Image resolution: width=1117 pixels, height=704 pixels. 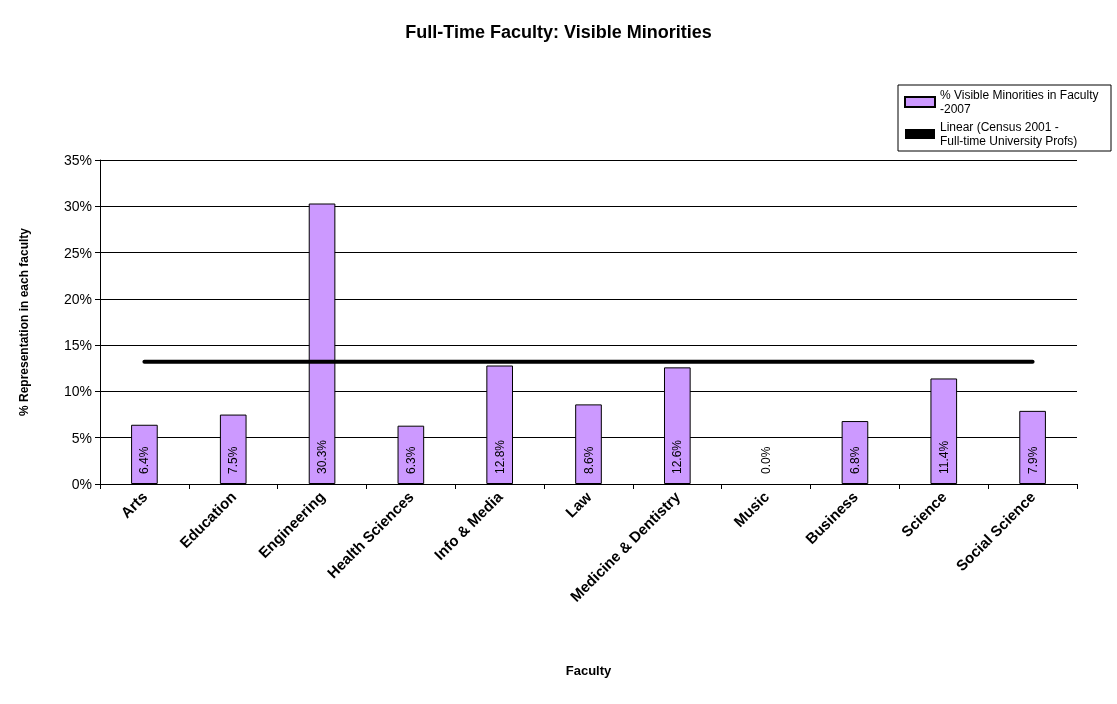 What do you see at coordinates (588, 460) in the screenshot?
I see `data-label: 8.6%` at bounding box center [588, 460].